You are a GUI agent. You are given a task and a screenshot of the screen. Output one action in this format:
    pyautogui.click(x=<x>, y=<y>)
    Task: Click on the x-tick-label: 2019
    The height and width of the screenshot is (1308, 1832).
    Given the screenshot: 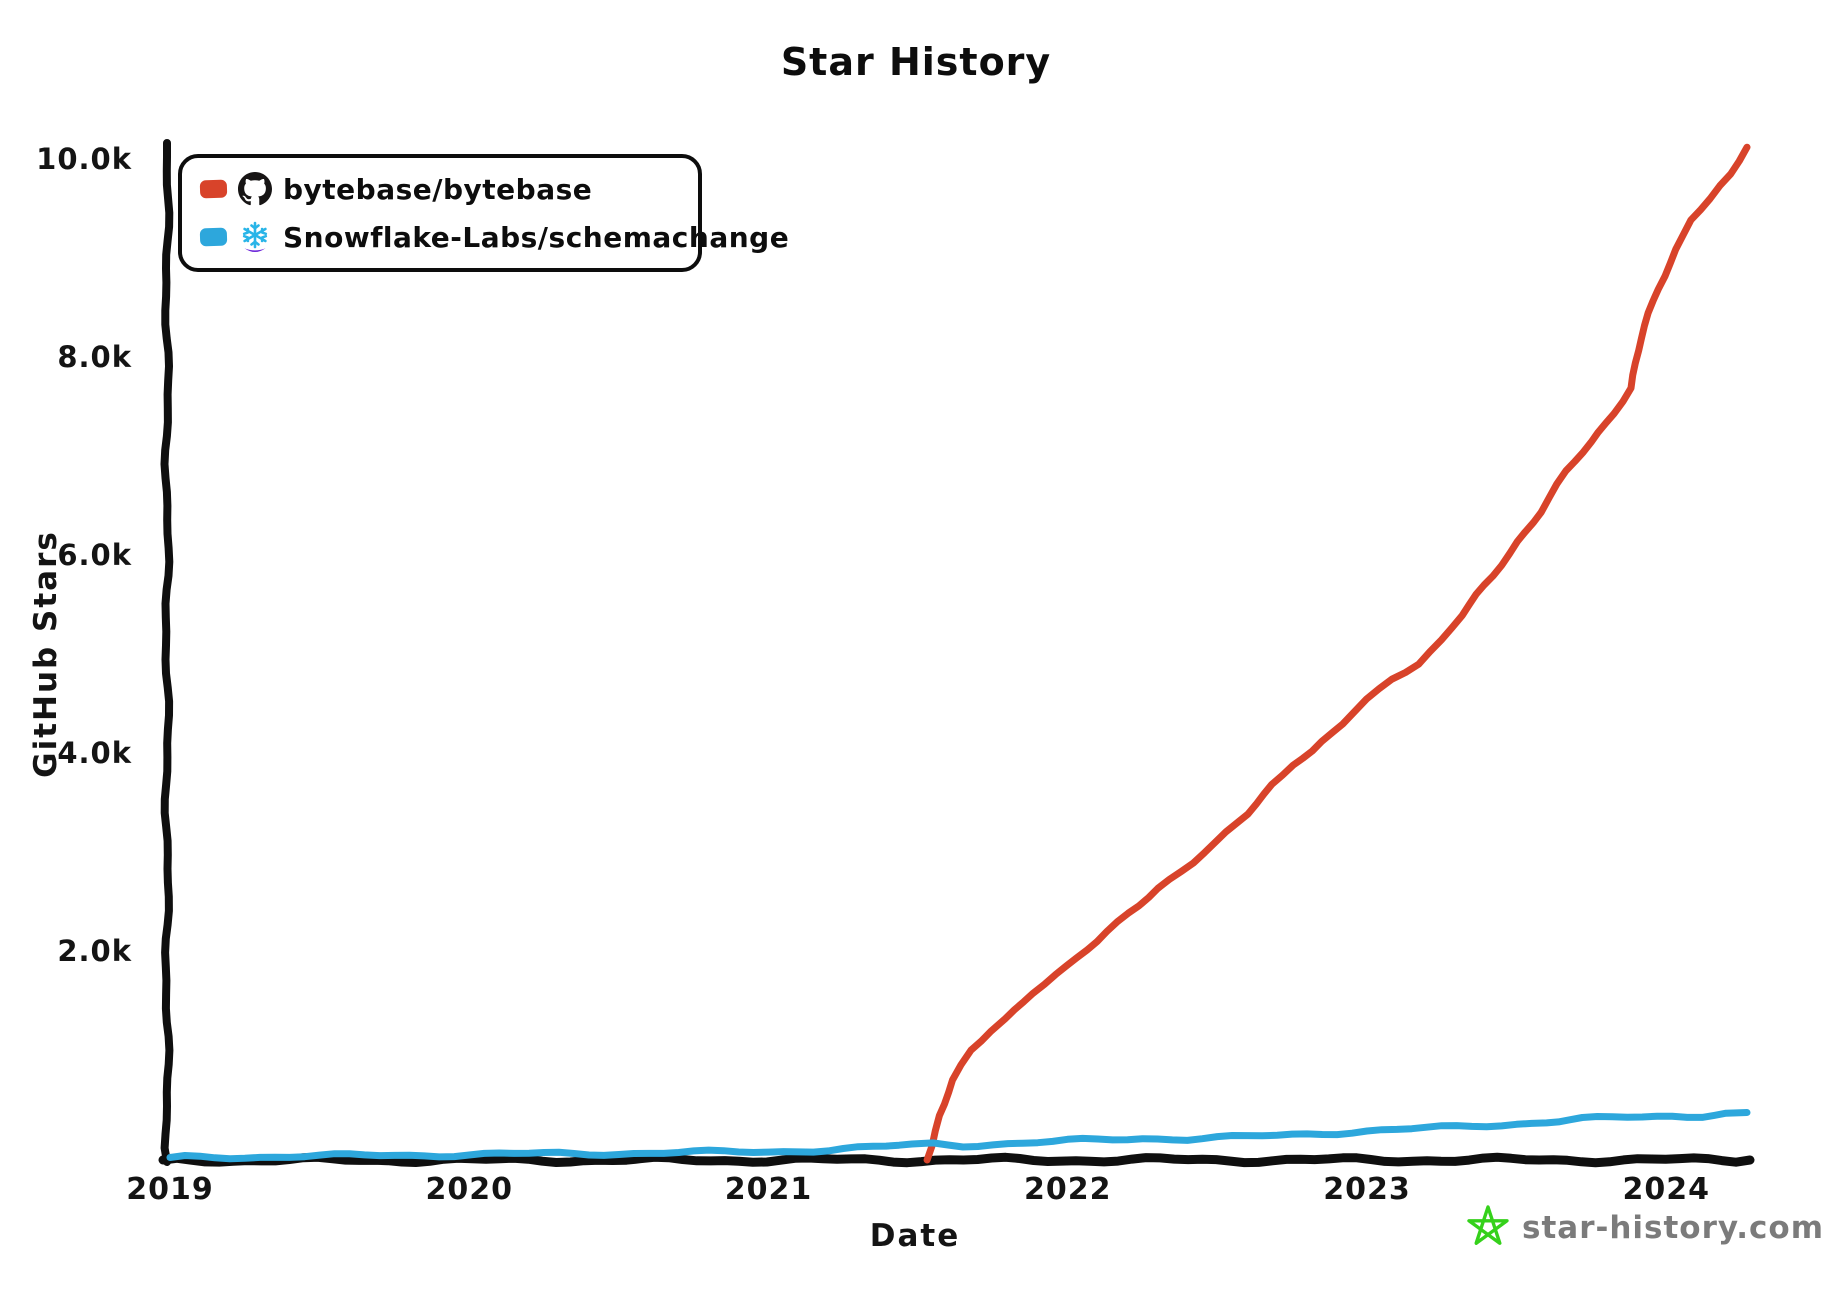 What is the action you would take?
    pyautogui.click(x=170, y=1189)
    